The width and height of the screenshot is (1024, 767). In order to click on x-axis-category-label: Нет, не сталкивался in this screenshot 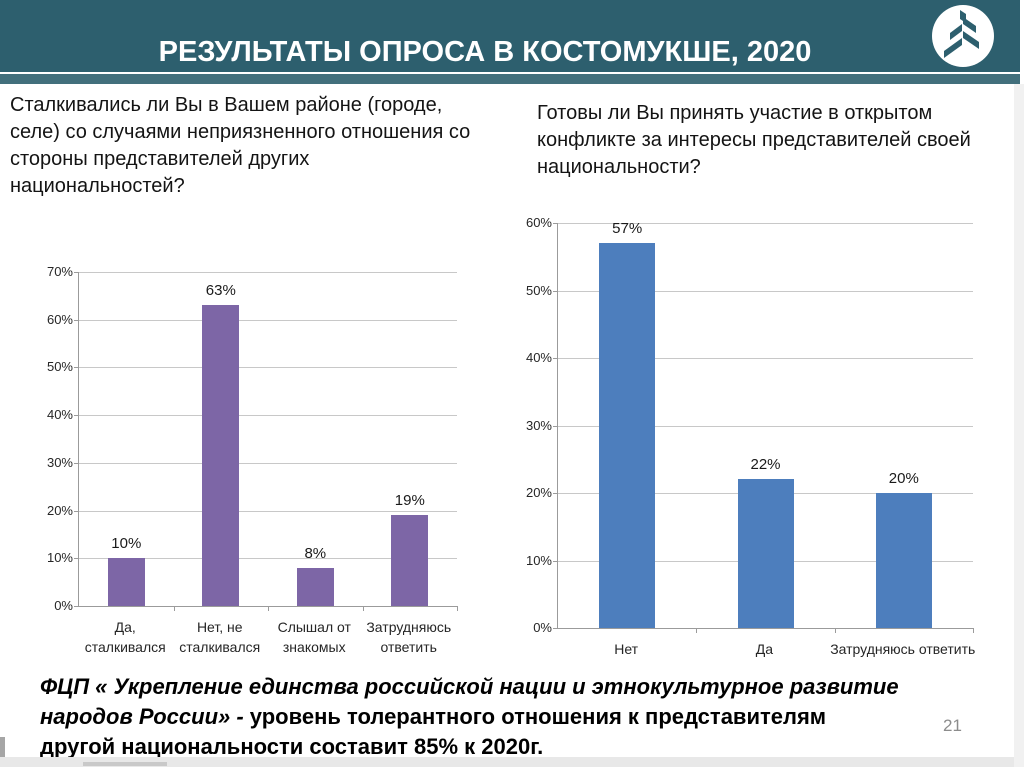, I will do `click(220, 637)`.